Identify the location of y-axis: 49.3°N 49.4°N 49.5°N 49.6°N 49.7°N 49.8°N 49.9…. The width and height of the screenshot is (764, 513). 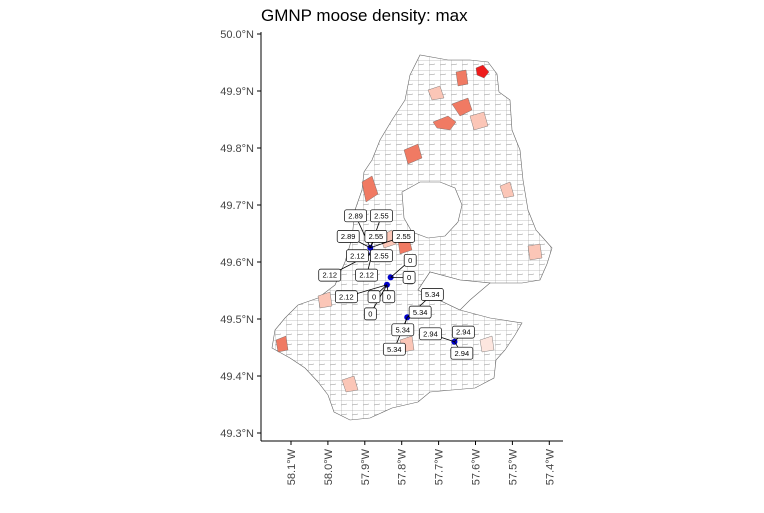
(241, 235).